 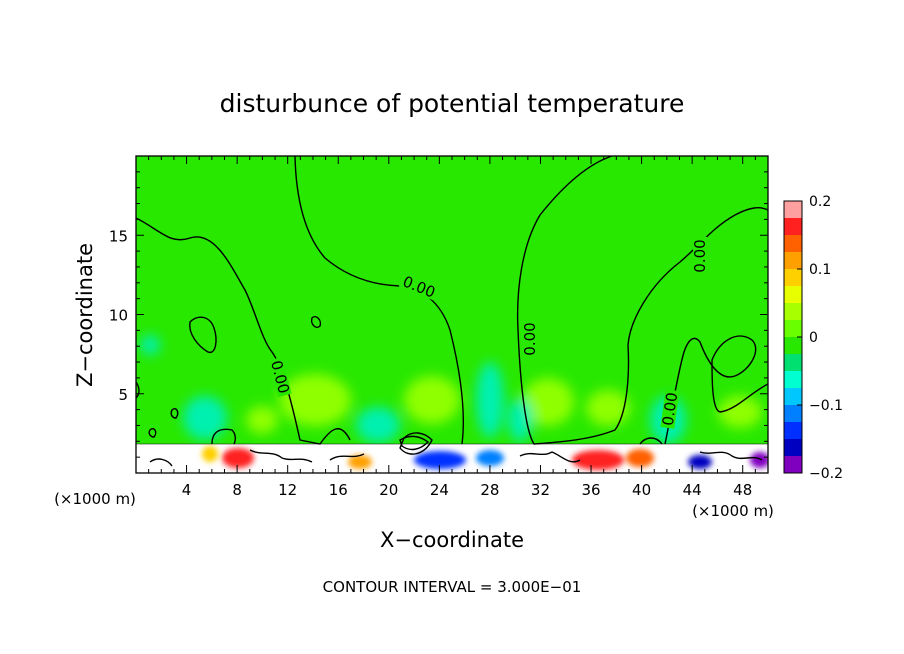 What do you see at coordinates (338, 490) in the screenshot?
I see `x-tick-label: 16` at bounding box center [338, 490].